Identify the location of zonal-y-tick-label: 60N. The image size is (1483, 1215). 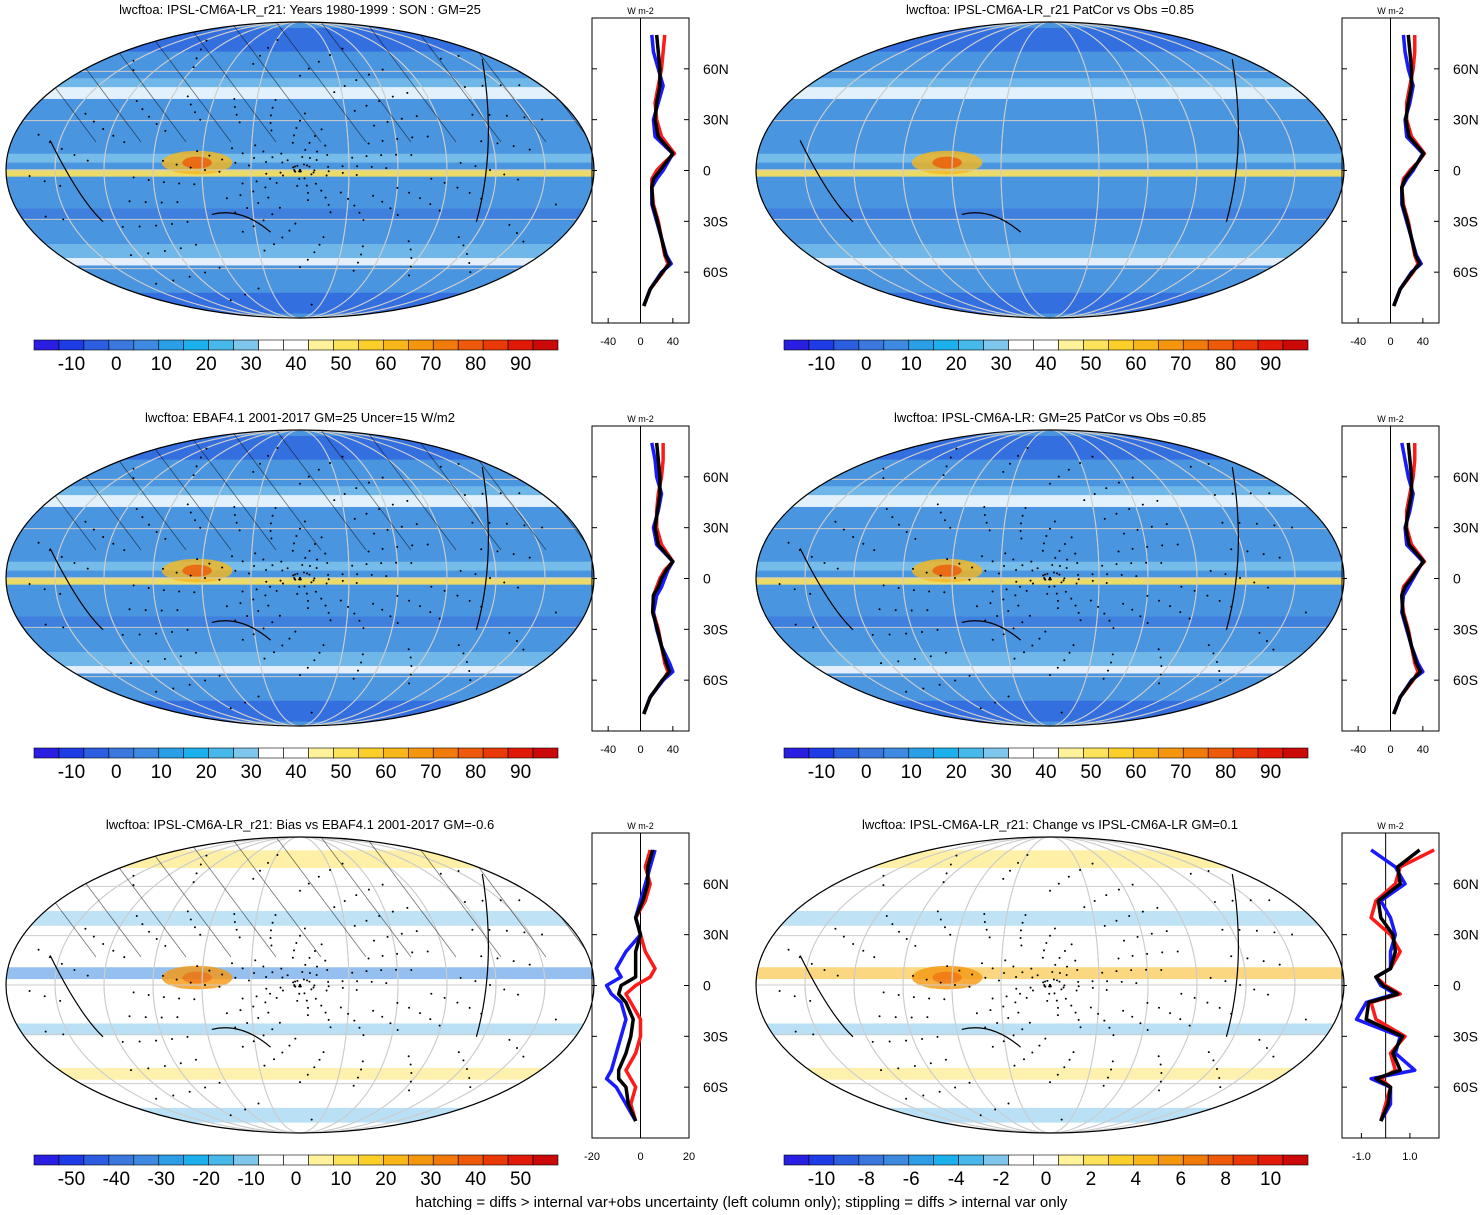
(1466, 69).